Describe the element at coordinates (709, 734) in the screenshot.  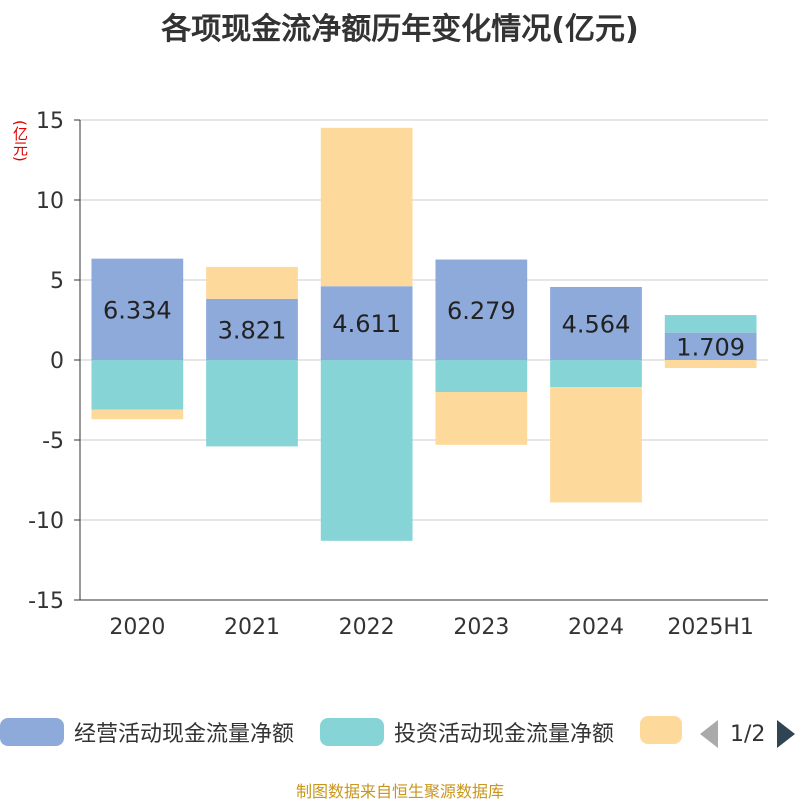
I see `legend-prev-arrow-icon` at that location.